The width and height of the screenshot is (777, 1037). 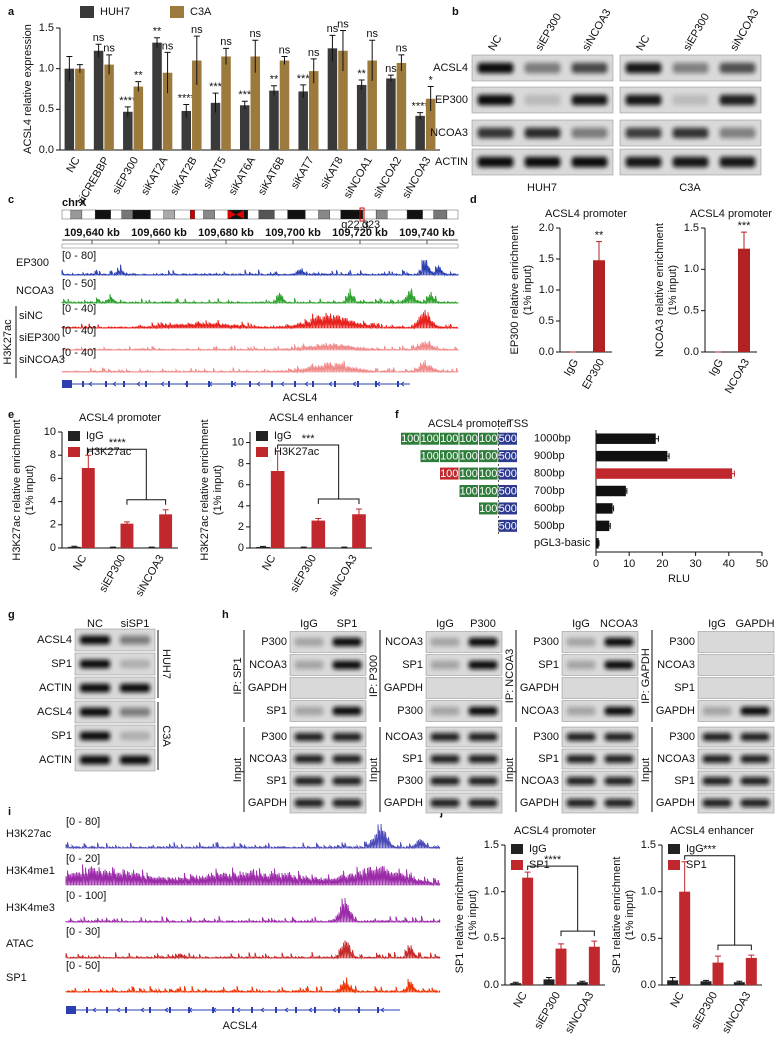 I want to click on segment-label: 500, so click(x=508, y=526).